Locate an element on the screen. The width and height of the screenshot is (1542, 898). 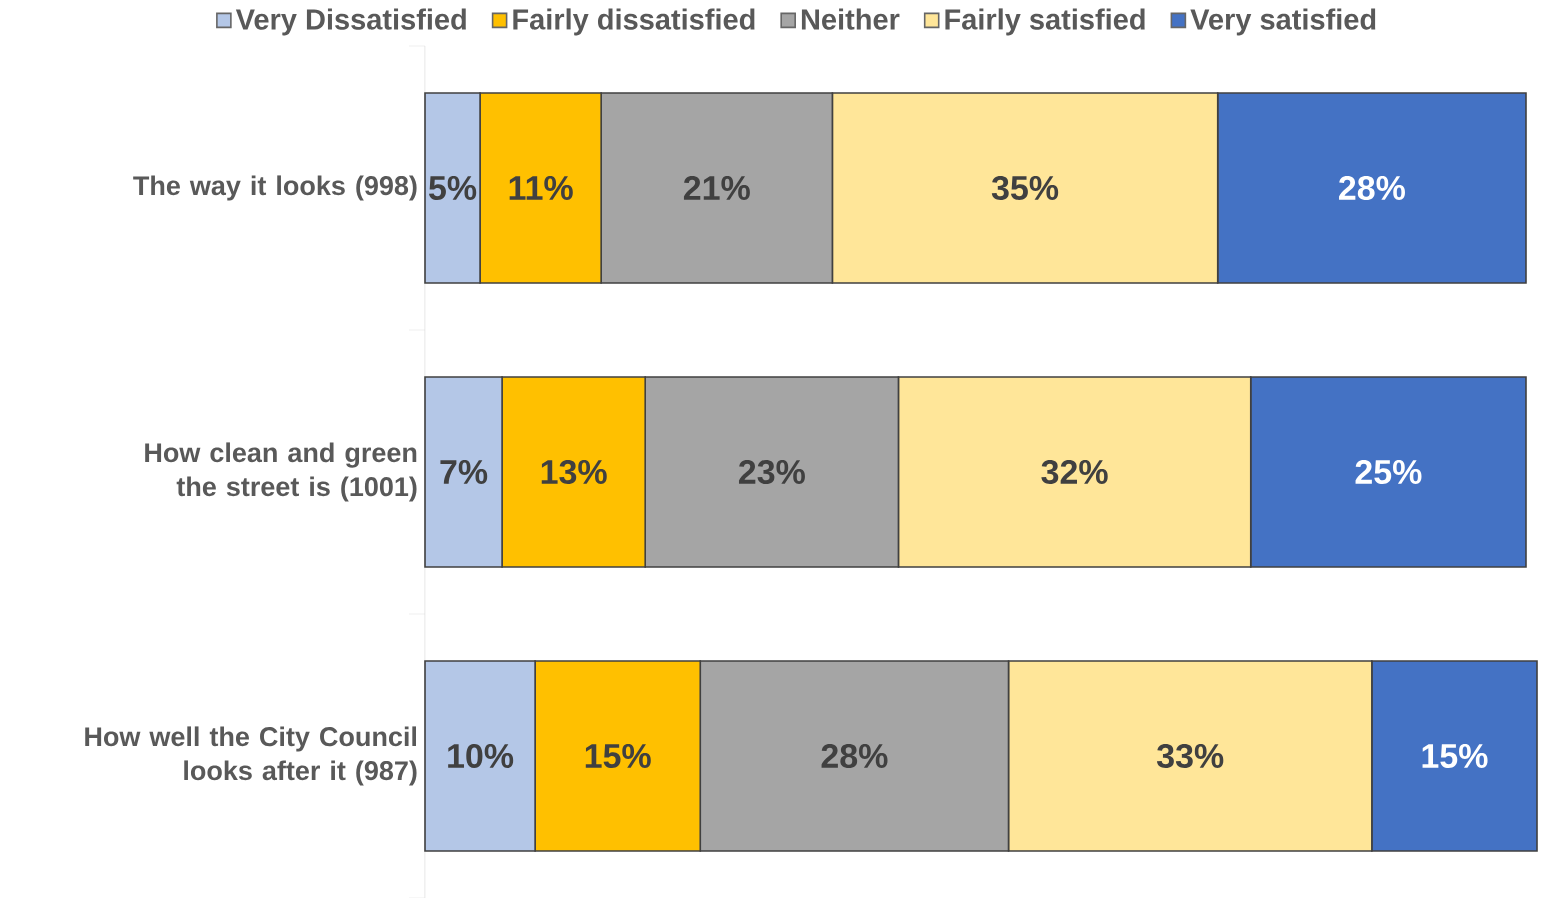
data-label: 25% is located at coordinates (1388, 472).